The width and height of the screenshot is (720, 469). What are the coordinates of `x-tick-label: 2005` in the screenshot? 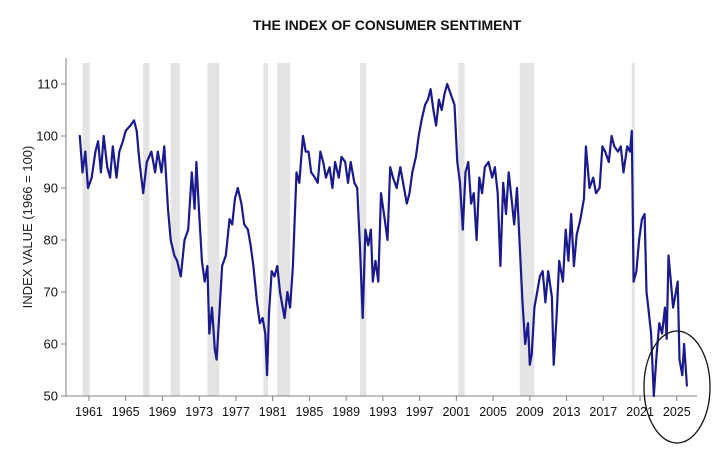 It's located at (493, 412).